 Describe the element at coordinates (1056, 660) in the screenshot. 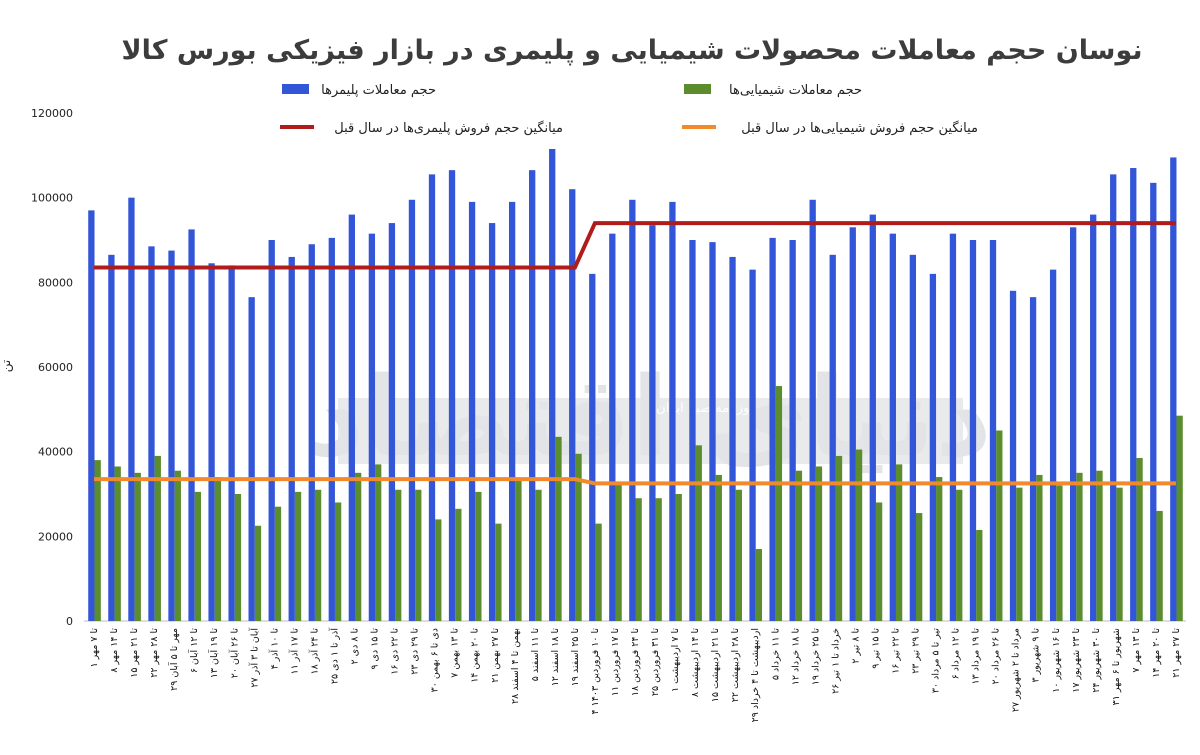

I see `x-tick-label: ۱۰ تا ۱۶ شهریور` at that location.